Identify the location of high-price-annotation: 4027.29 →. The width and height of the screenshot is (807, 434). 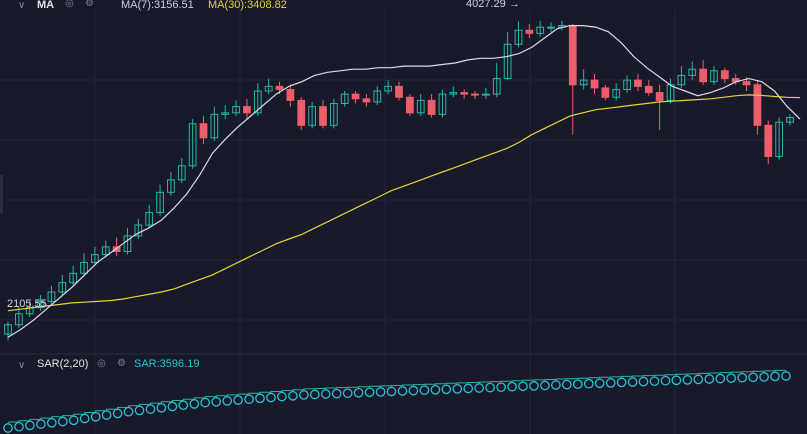
(493, 5).